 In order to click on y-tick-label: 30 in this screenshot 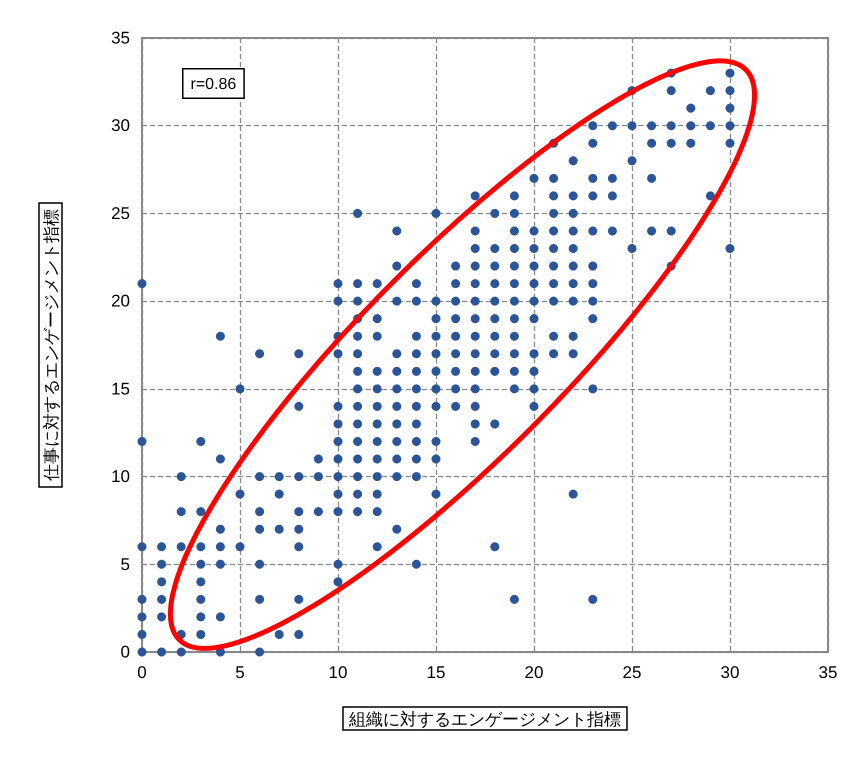, I will do `click(120, 126)`.